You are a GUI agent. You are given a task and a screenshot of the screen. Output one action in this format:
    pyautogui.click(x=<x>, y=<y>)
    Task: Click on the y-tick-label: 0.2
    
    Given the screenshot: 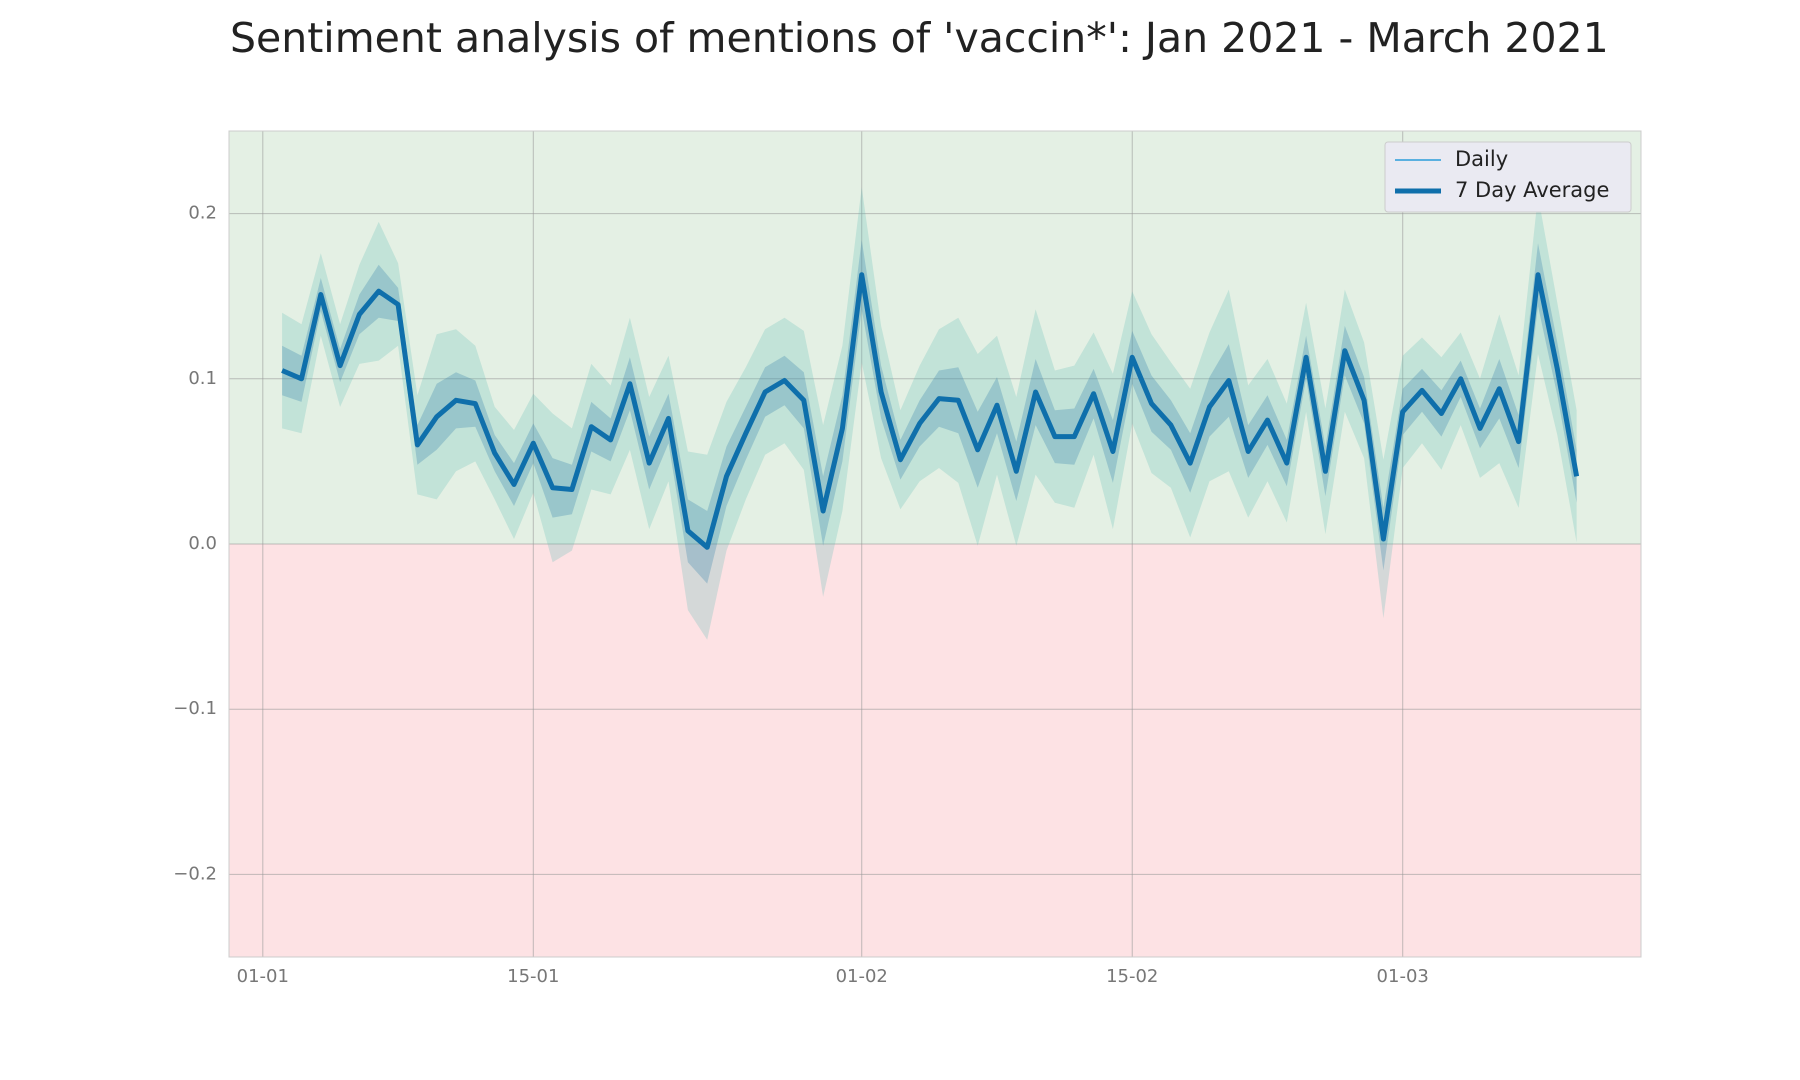 What is the action you would take?
    pyautogui.click(x=202, y=213)
    